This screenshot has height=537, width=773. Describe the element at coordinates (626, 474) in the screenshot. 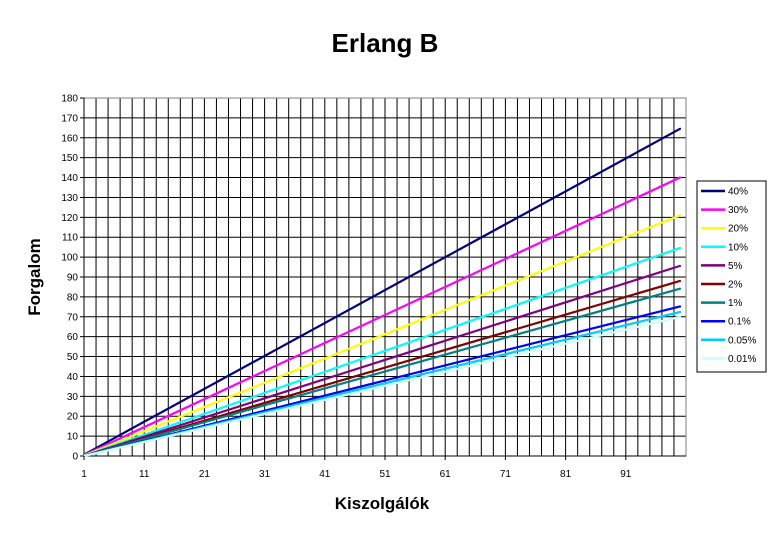

I see `x-tick-label: 91` at that location.